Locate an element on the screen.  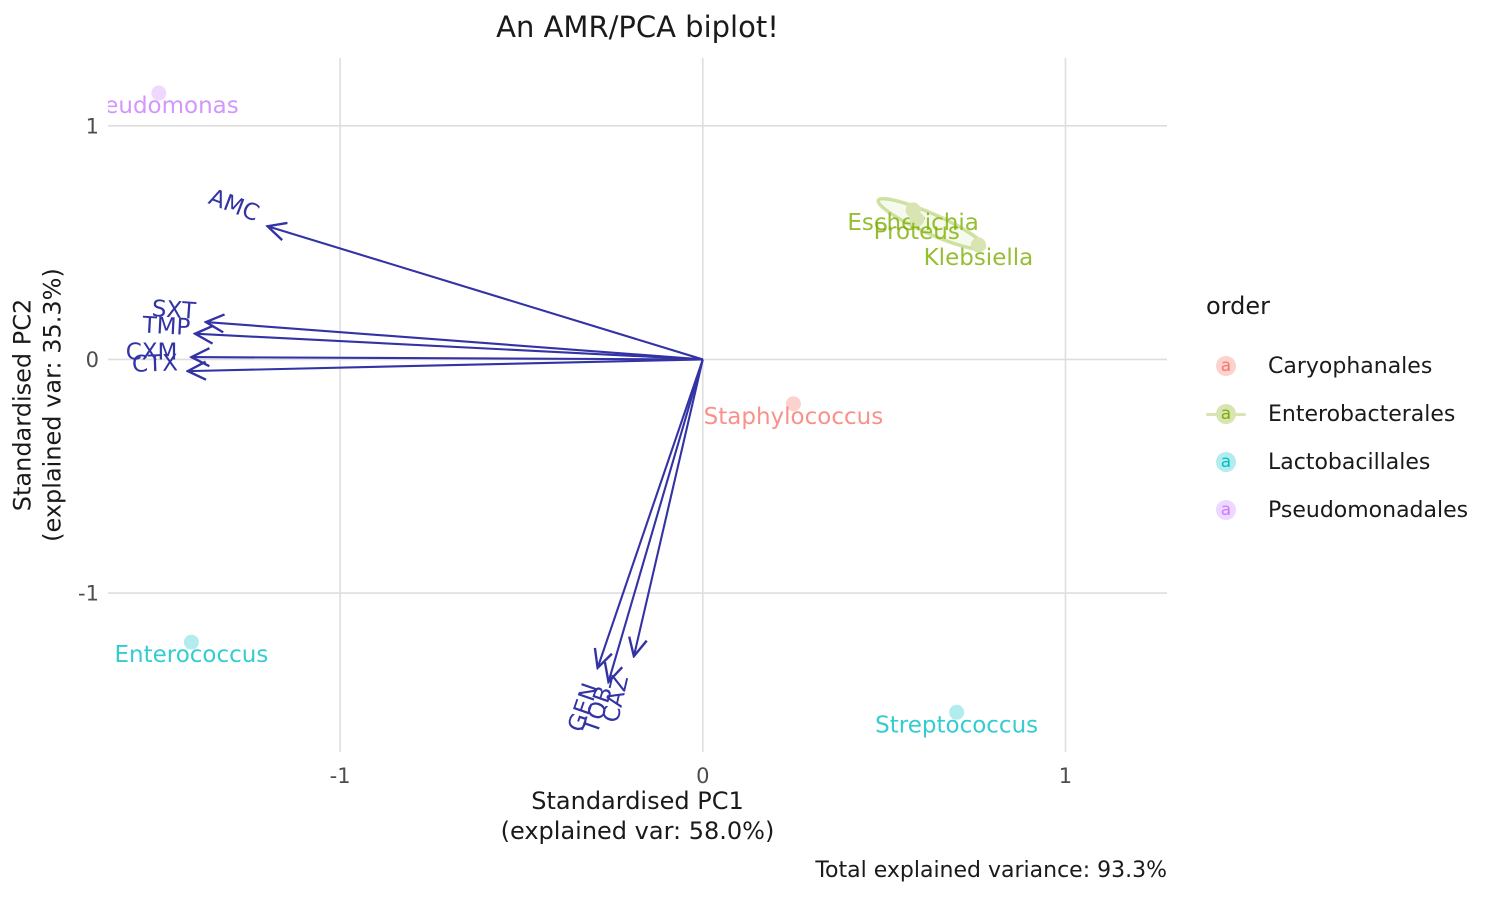
x-axis-label: Standardised PC1 (explained var: 58.0%) is located at coordinates (637, 816).